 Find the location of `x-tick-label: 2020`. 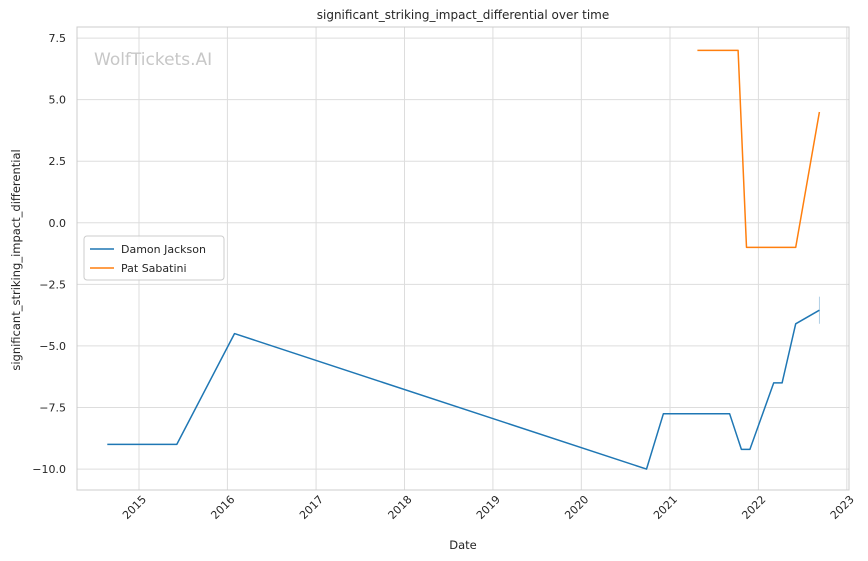

x-tick-label: 2020 is located at coordinates (576, 507).